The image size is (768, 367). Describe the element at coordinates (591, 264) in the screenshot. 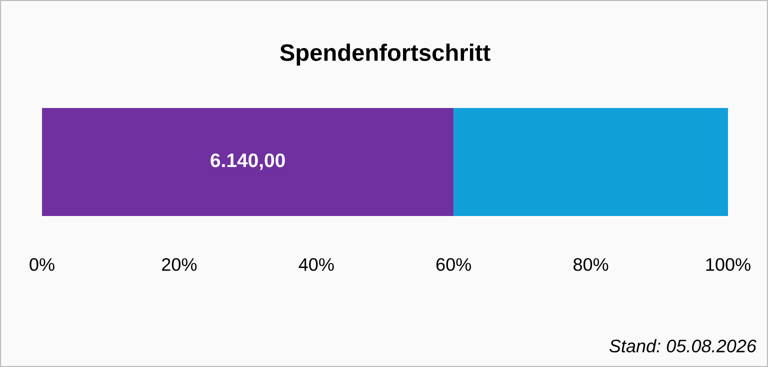

I see `x-tick-label: 80%` at that location.